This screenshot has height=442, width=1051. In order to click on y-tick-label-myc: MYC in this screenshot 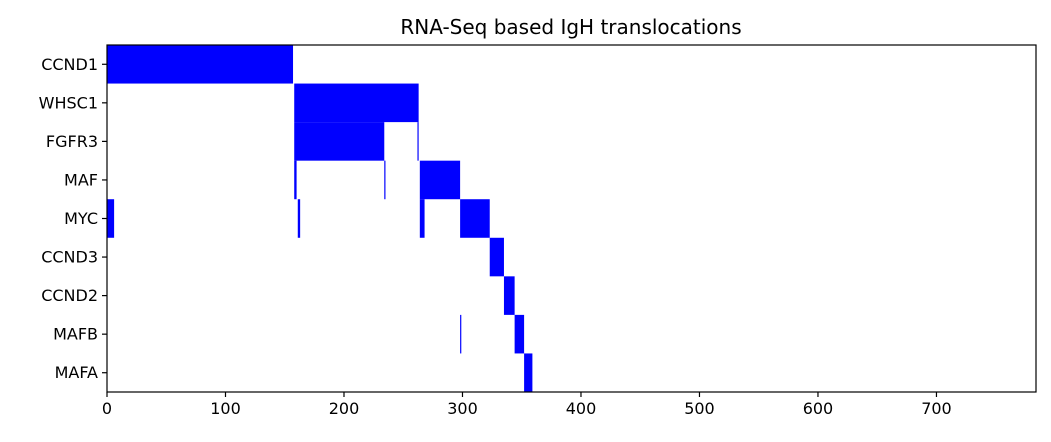, I will do `click(81, 218)`.